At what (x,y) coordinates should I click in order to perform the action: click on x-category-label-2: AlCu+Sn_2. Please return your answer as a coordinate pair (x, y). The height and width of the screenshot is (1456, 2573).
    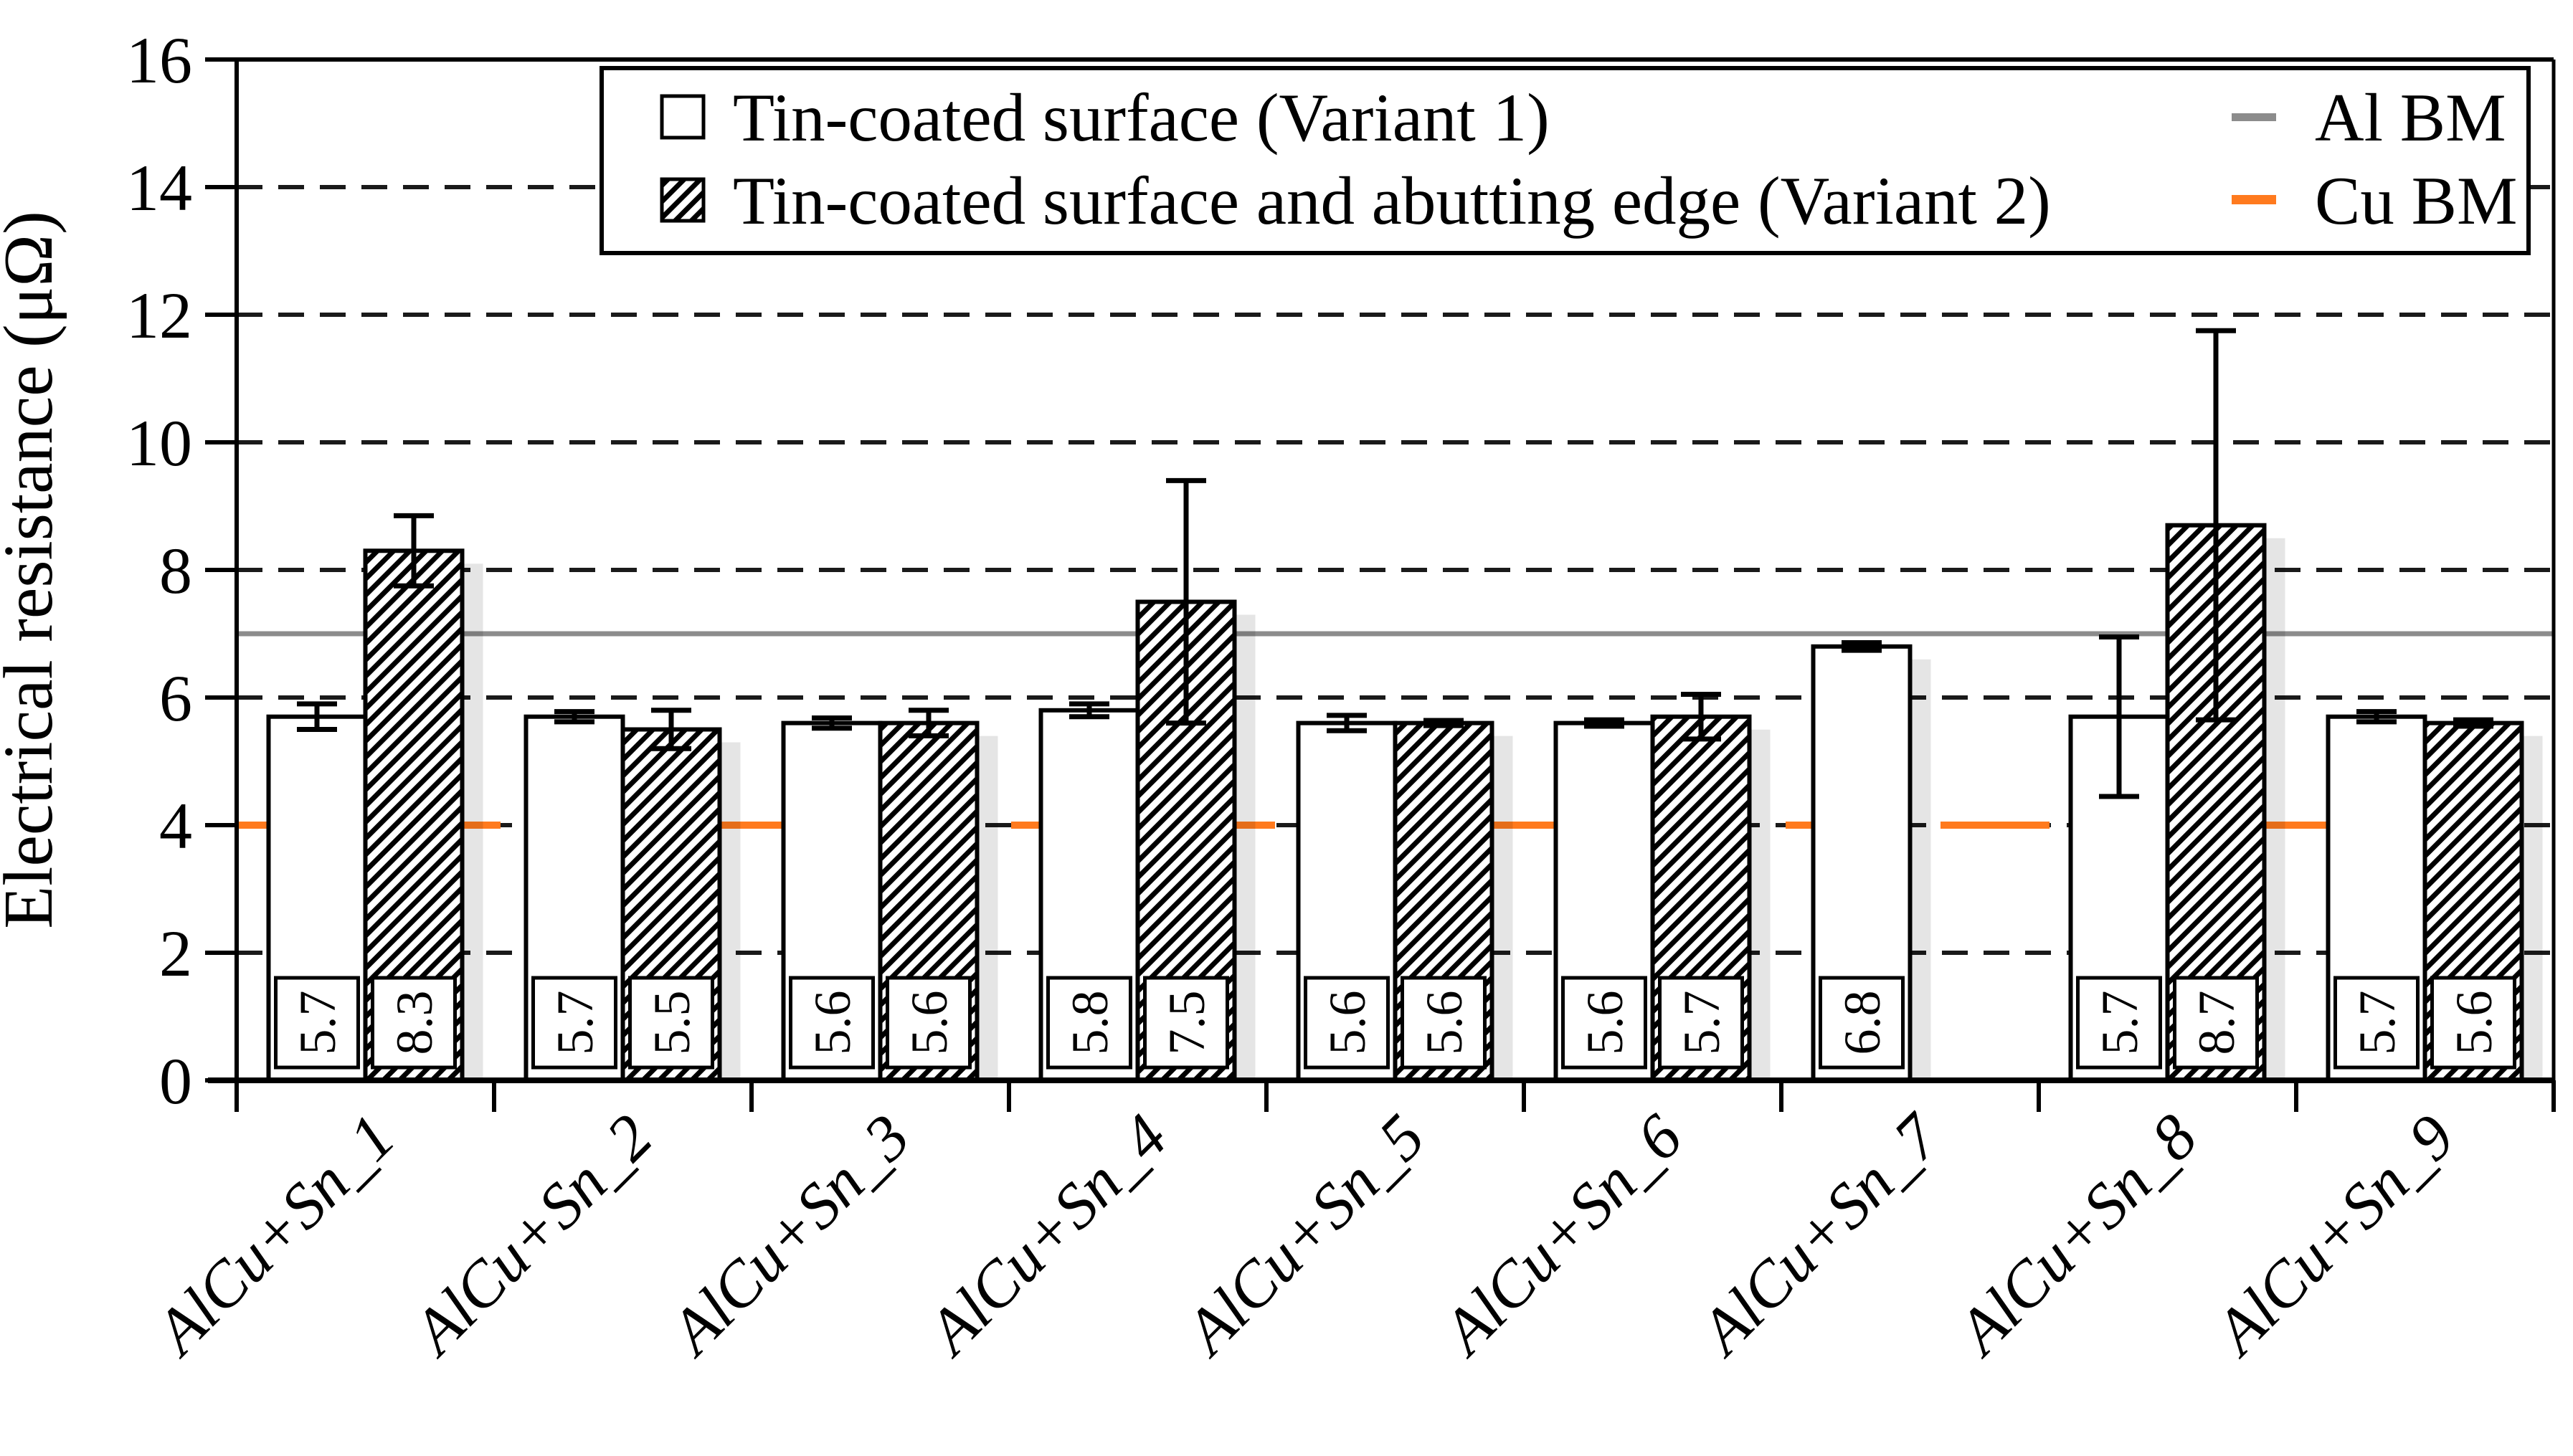
    Looking at the image, I should click on (531, 1235).